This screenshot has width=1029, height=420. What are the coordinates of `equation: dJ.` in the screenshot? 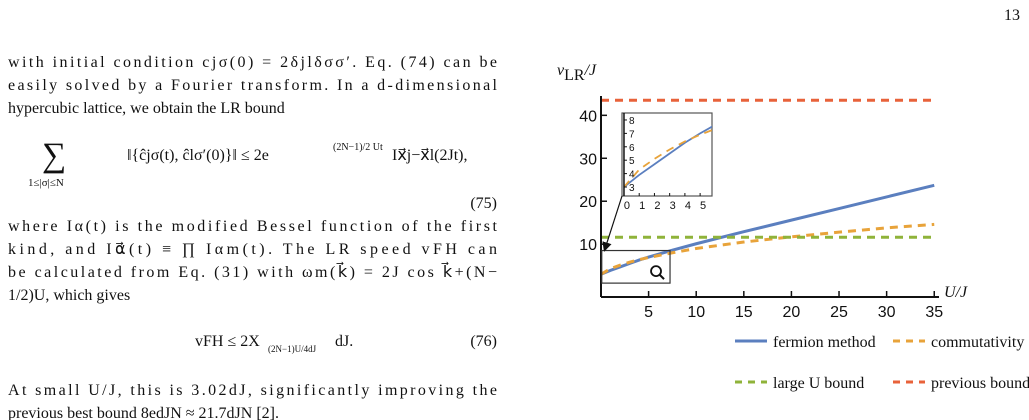 It's located at (344, 341).